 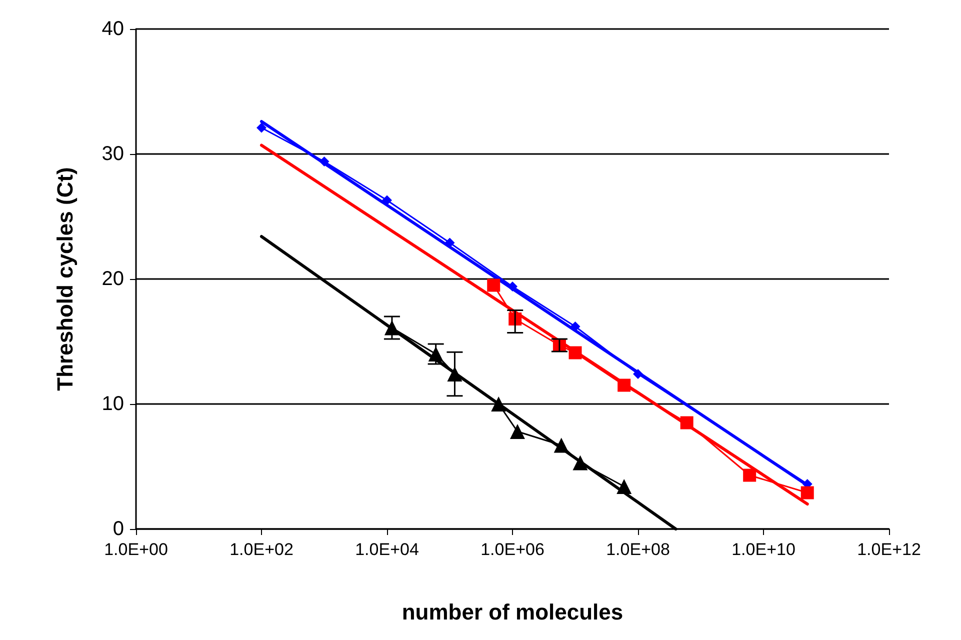 What do you see at coordinates (118, 529) in the screenshot?
I see `y-tick-label: 0` at bounding box center [118, 529].